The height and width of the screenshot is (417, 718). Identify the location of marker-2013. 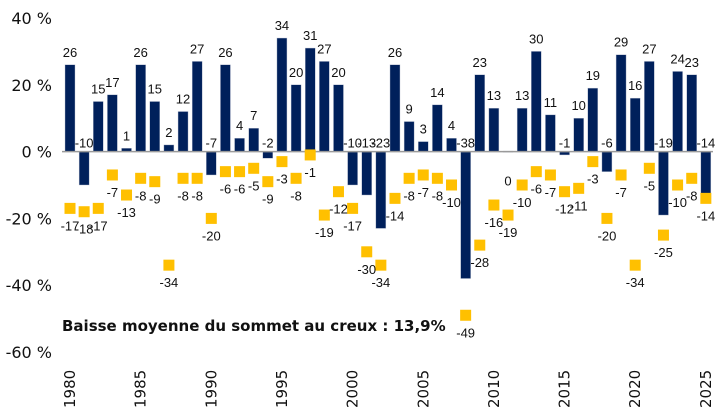
(536, 172).